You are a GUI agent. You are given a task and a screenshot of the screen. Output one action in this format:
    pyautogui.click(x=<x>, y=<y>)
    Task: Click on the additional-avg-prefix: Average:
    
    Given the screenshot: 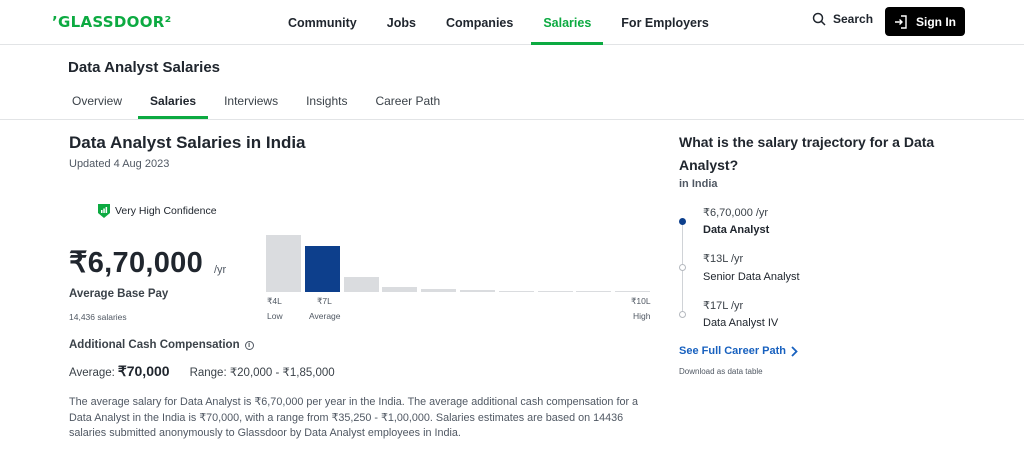 What is the action you would take?
    pyautogui.click(x=92, y=373)
    